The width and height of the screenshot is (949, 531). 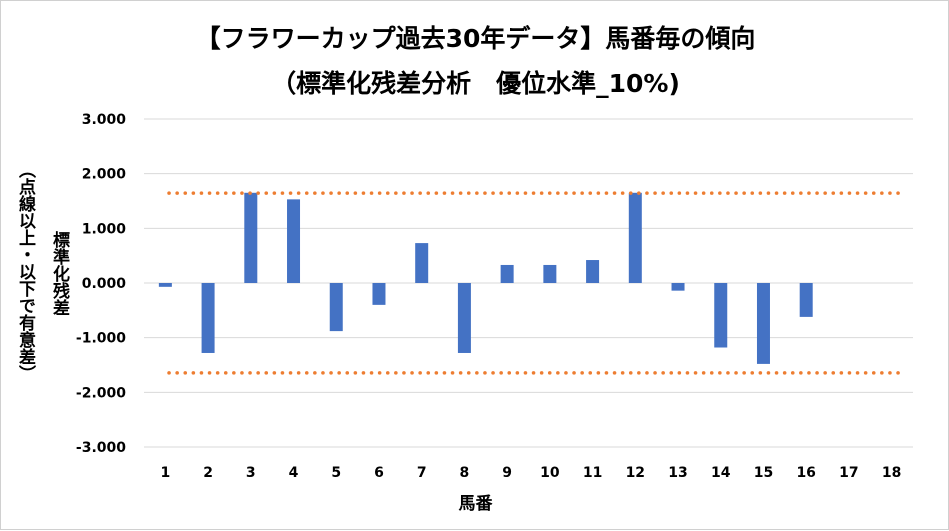 What do you see at coordinates (763, 473) in the screenshot?
I see `x-tick-label: 15` at bounding box center [763, 473].